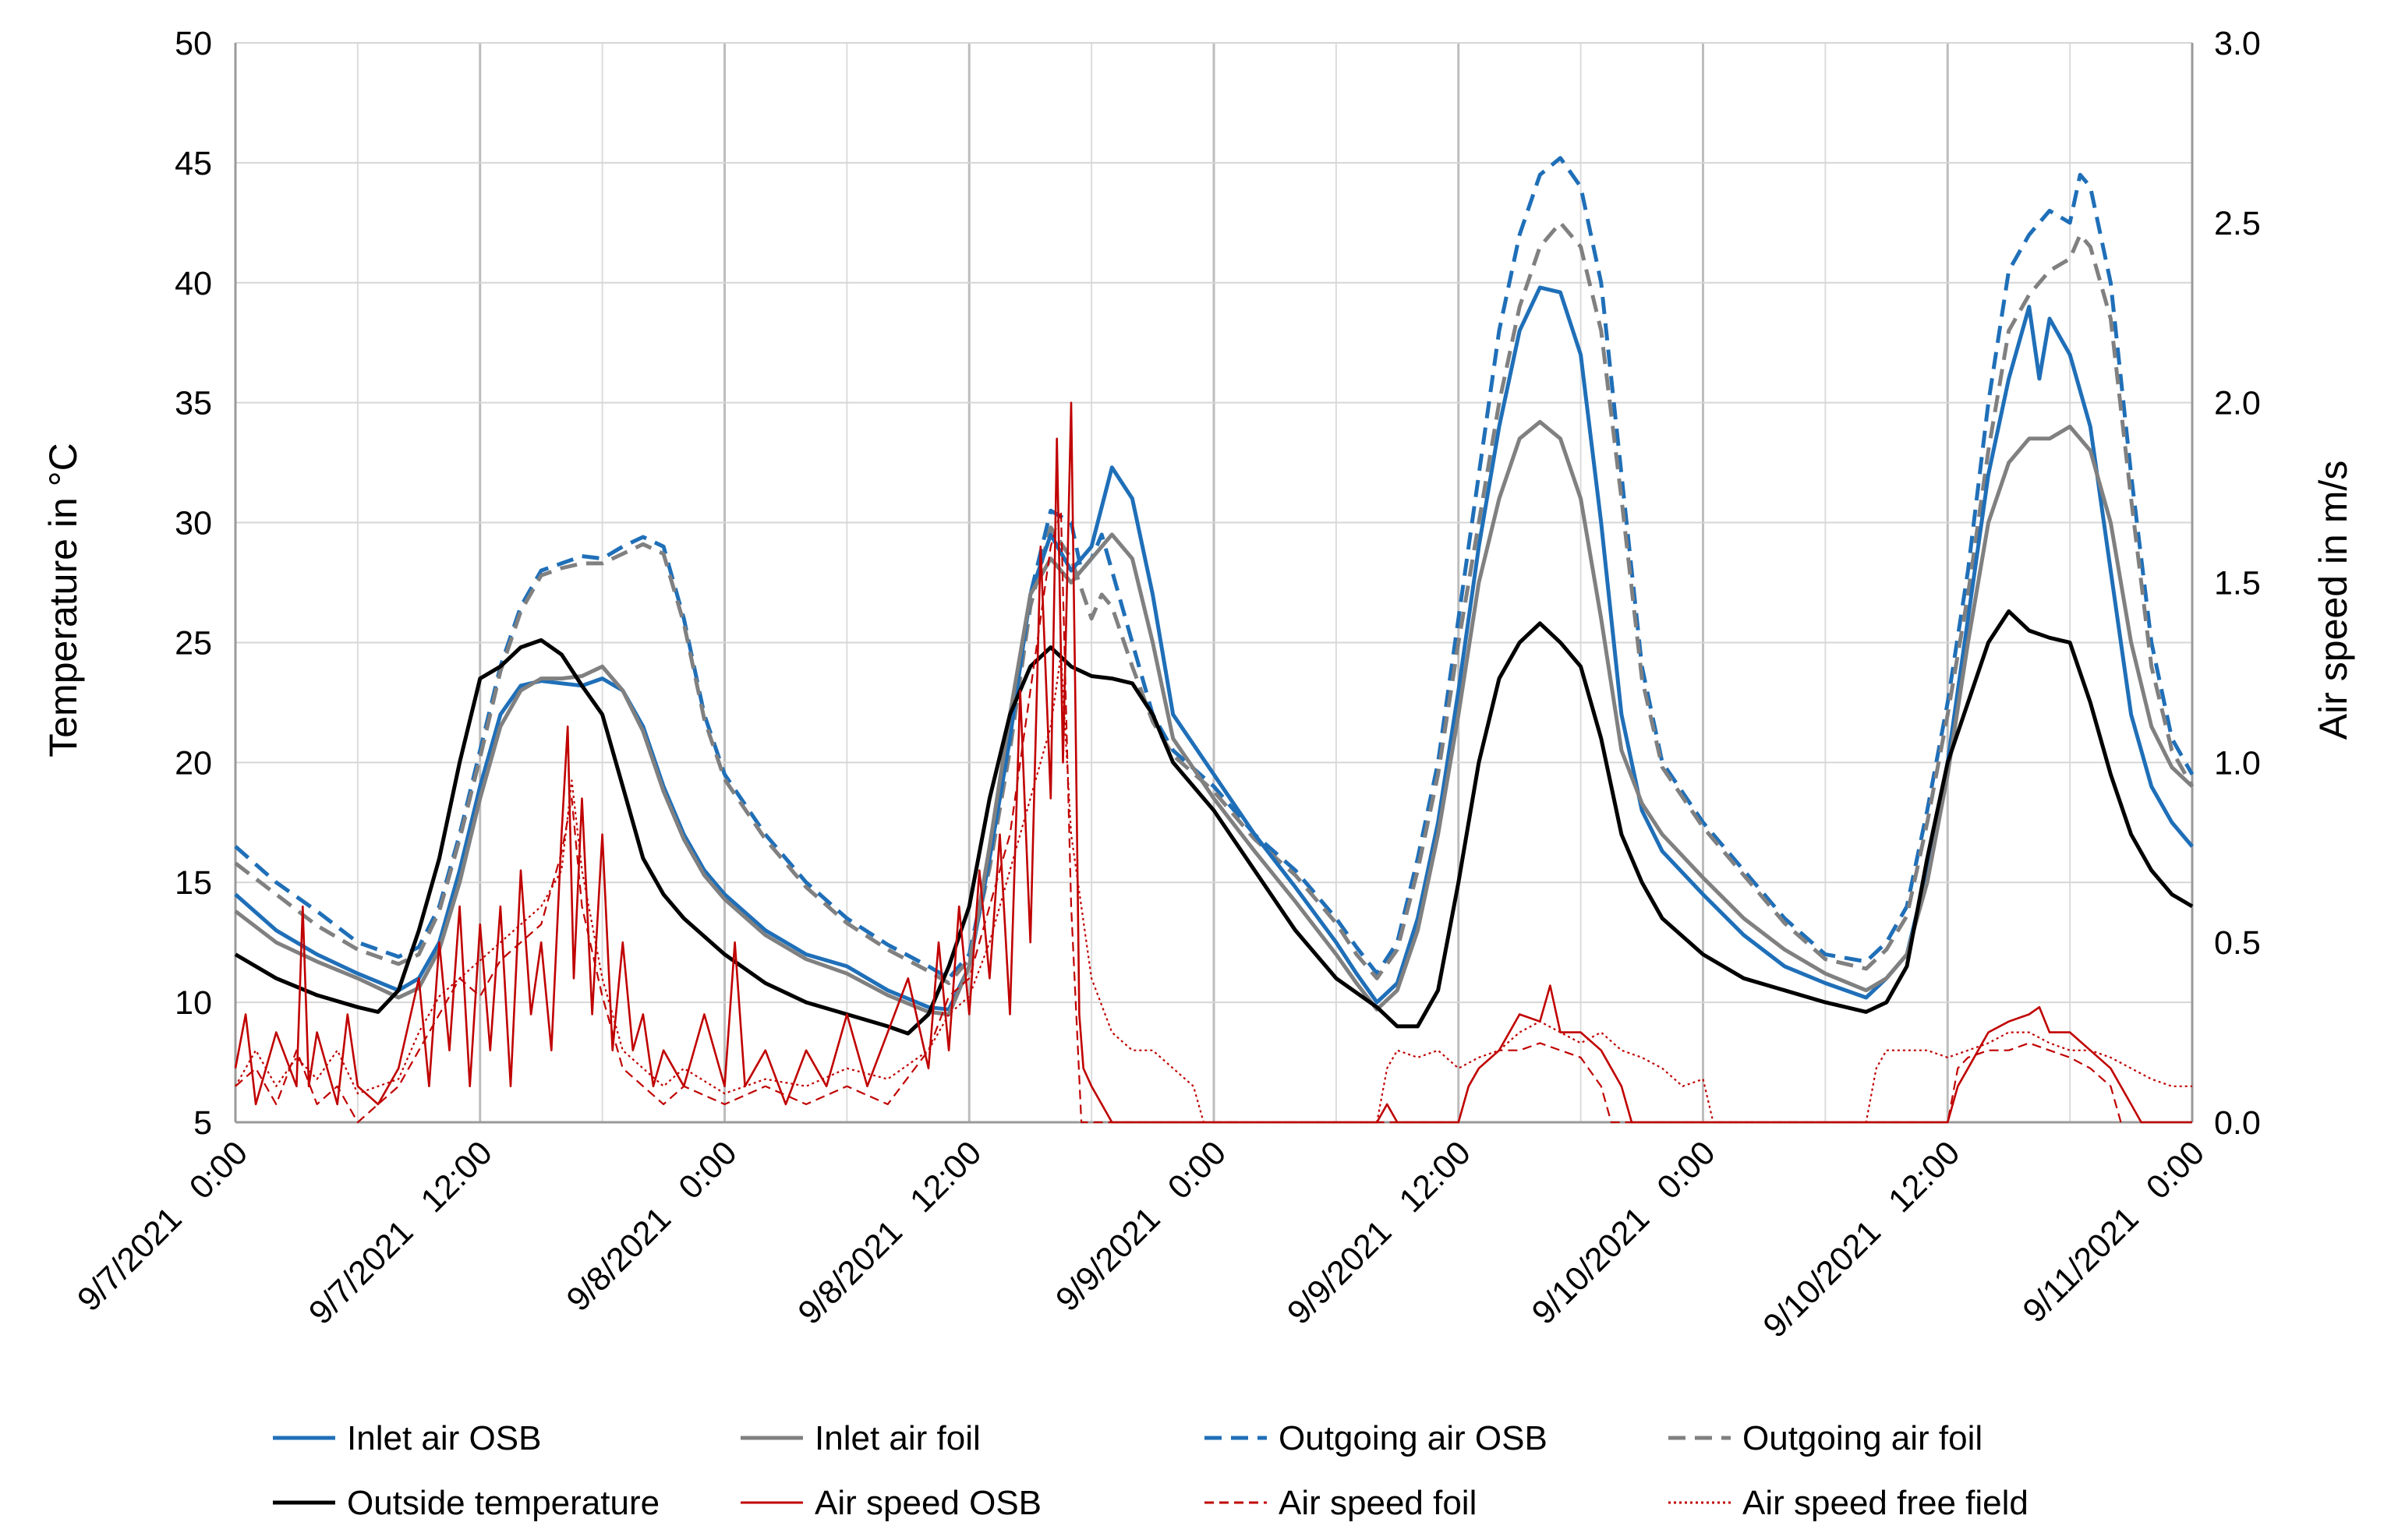 The height and width of the screenshot is (1540, 2384). I want to click on right-y-tick-labels: 0.0 0.5 1.0 1.5 2.0 2.5 3.0, so click(2237, 583).